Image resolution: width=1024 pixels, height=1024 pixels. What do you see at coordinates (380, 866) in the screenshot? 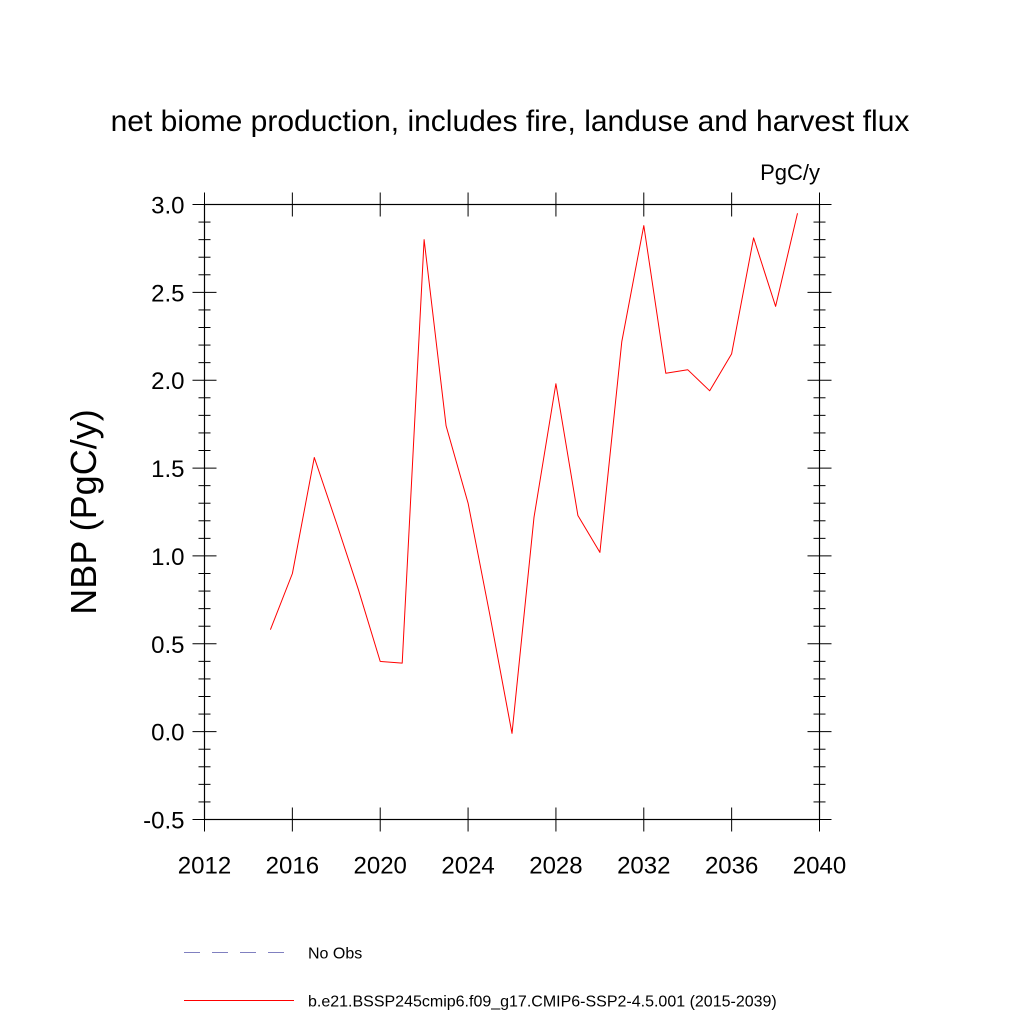
I see `x-tick-label: 2020` at bounding box center [380, 866].